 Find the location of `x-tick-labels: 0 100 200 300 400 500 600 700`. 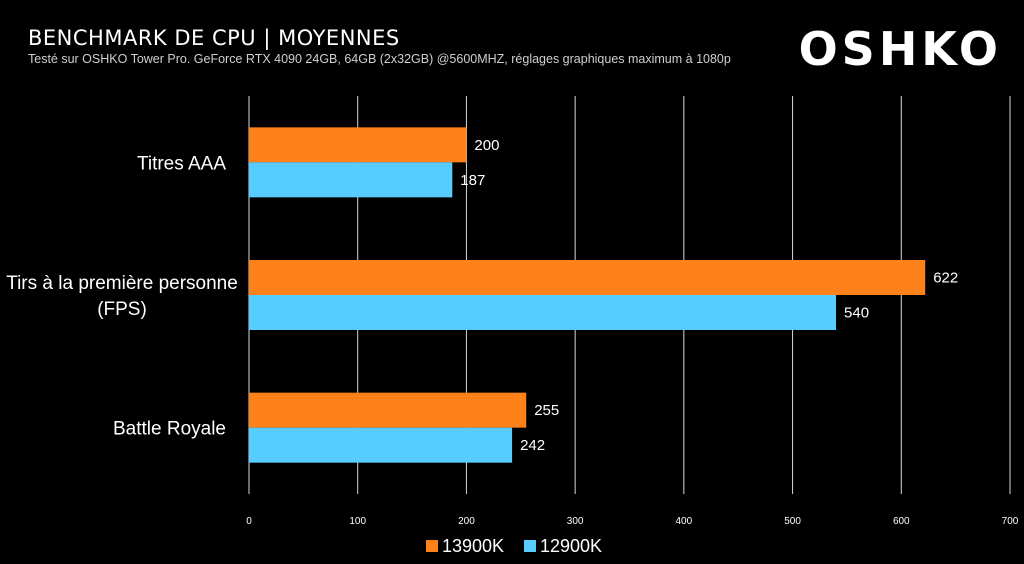

x-tick-labels: 0 100 200 300 400 500 600 700 is located at coordinates (632, 521).